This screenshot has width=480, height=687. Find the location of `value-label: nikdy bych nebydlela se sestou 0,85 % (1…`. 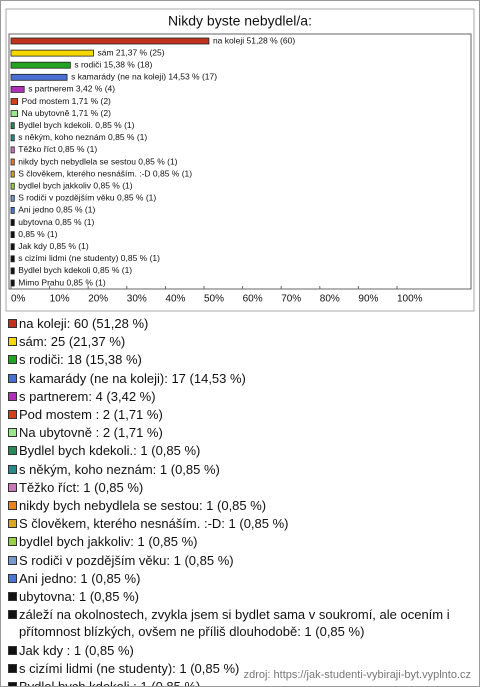

value-label: nikdy bych nebydlela se sestou 0,85 % (1… is located at coordinates (97, 161).